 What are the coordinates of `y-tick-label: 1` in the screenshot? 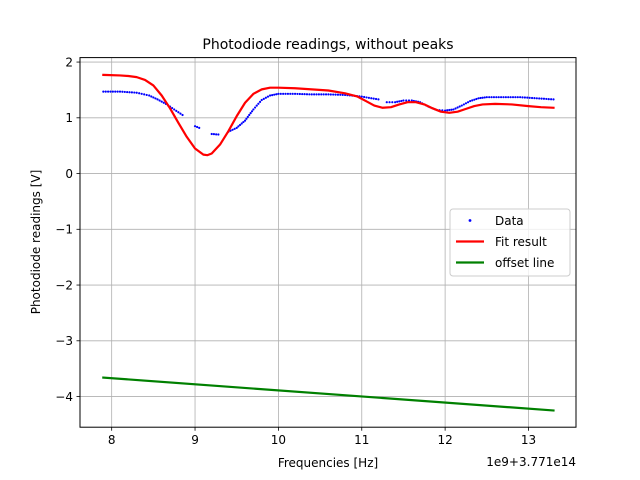 It's located at (69, 118).